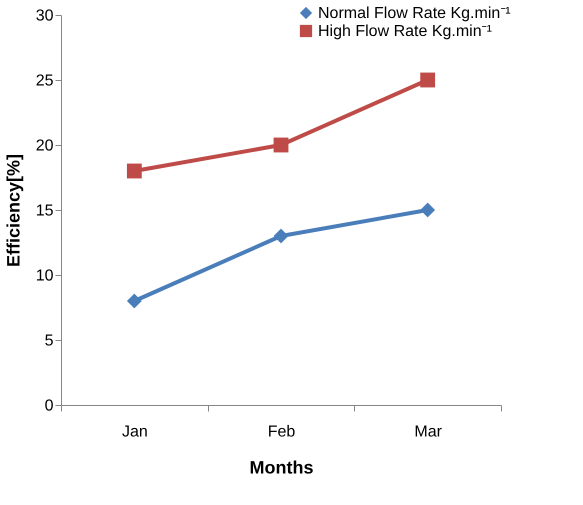 The width and height of the screenshot is (583, 505). I want to click on y-tick-label: 20, so click(45, 146).